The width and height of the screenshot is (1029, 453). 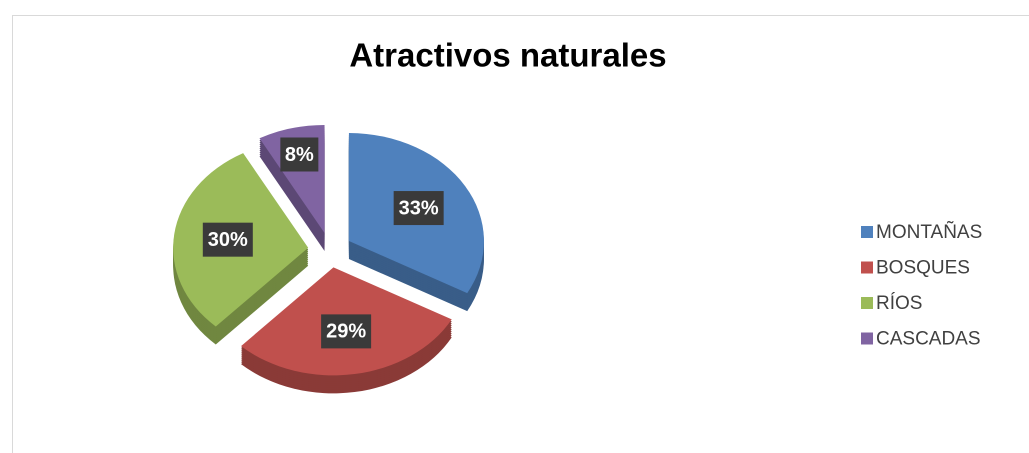 What do you see at coordinates (928, 339) in the screenshot?
I see `legend-label: CASCADAS` at bounding box center [928, 339].